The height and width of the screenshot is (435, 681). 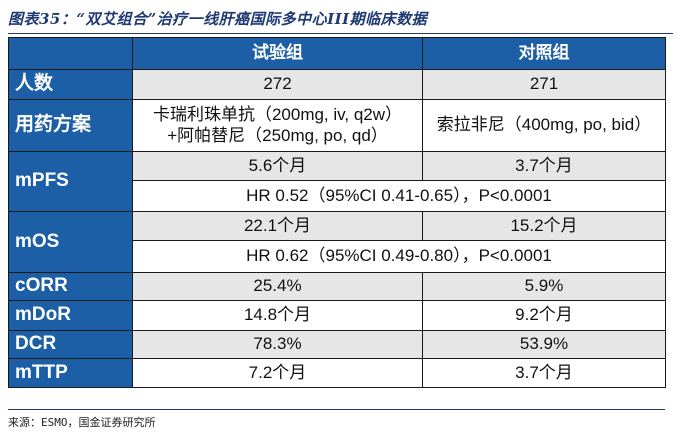 I want to click on cell-mdor-exp: 14.8个月, so click(x=277, y=315).